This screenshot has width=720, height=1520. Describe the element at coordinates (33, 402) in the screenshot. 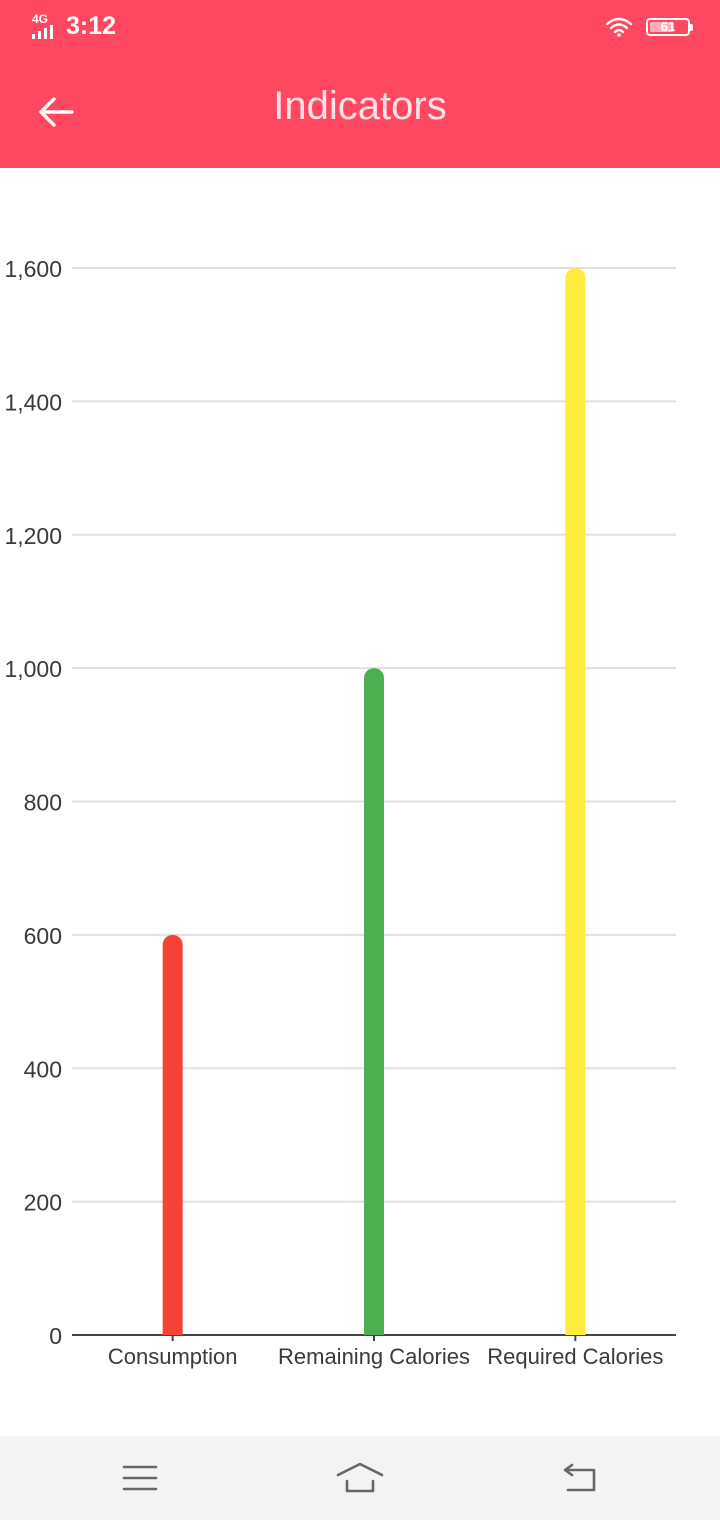

I see `y-tick-label: 1,400` at that location.